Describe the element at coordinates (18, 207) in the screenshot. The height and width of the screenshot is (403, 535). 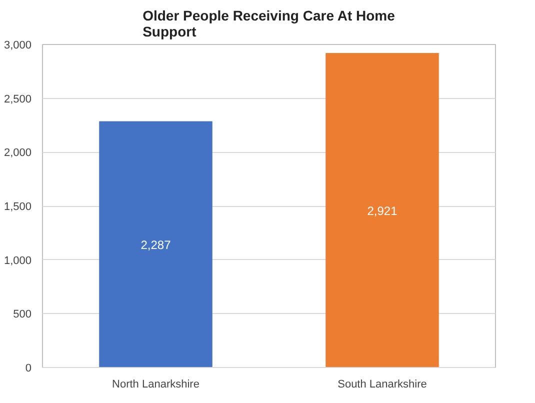
I see `y-tick-label: 1,500` at that location.